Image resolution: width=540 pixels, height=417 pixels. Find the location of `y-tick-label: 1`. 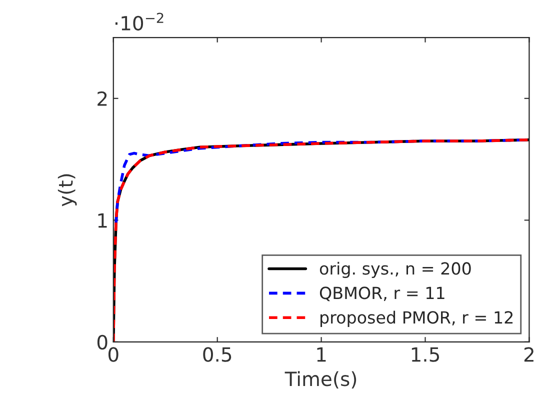

y-tick-label: 1 is located at coordinates (102, 220).